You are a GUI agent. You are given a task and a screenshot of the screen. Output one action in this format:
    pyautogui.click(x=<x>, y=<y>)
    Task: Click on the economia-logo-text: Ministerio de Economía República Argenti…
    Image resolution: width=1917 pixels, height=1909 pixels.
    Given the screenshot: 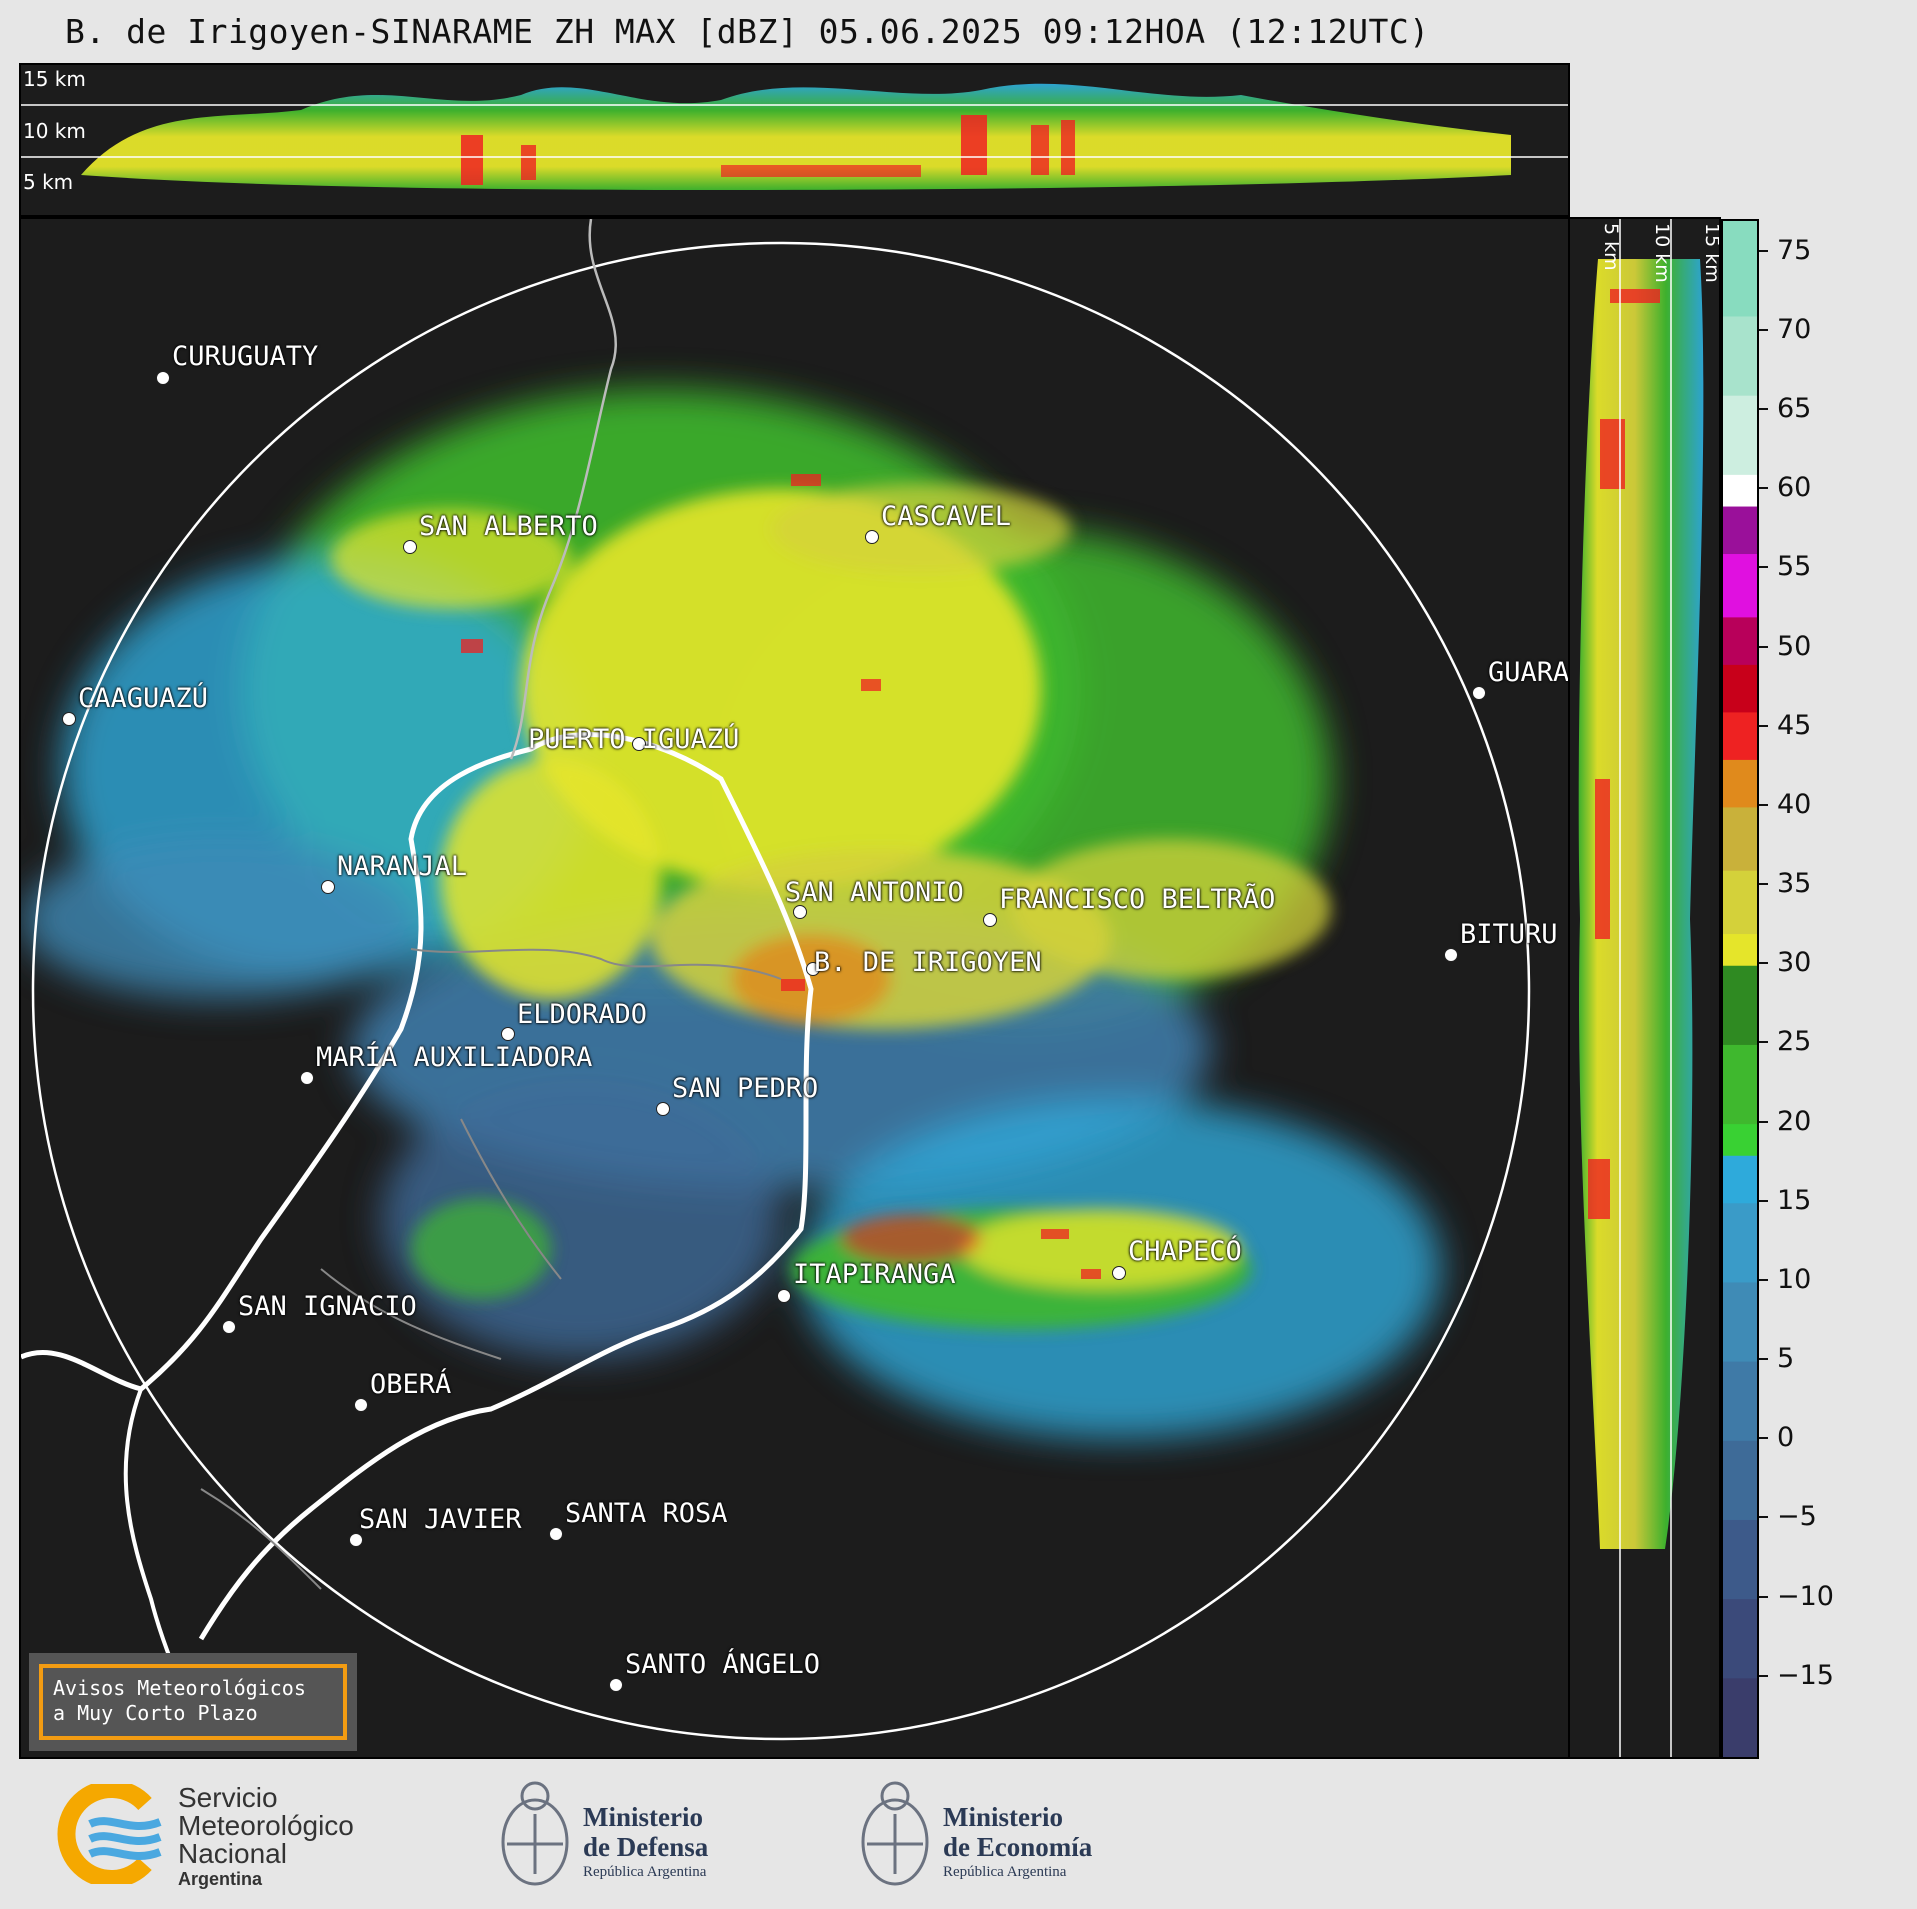 What is the action you would take?
    pyautogui.click(x=1017, y=1842)
    